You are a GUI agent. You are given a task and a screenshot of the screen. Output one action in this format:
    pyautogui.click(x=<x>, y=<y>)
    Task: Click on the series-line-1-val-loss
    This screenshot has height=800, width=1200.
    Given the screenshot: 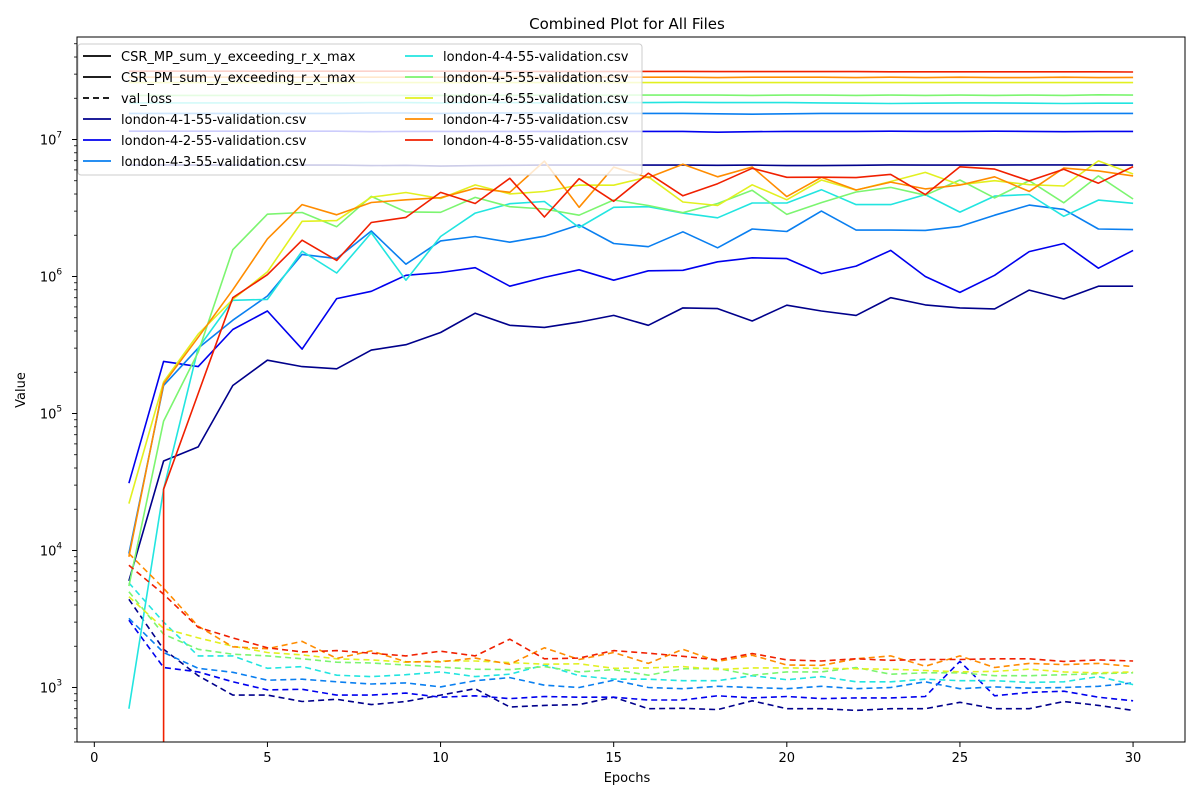 What is the action you would take?
    pyautogui.click(x=631, y=655)
    